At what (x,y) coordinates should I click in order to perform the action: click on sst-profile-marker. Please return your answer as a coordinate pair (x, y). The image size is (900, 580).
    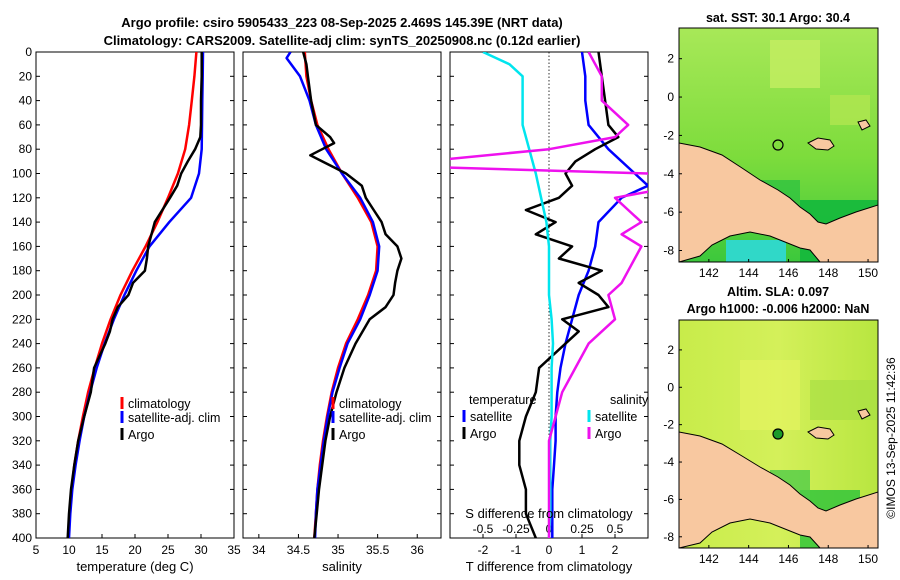
    Looking at the image, I should click on (778, 145).